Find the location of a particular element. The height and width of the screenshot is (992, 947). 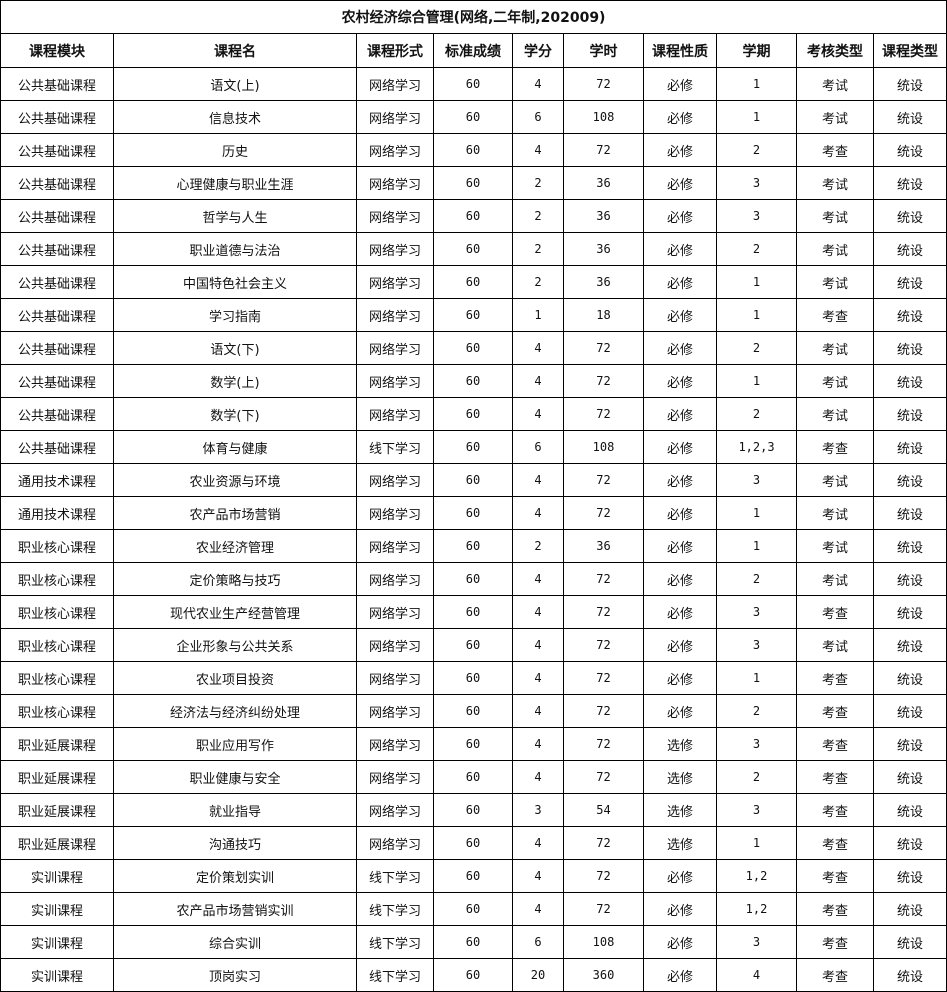

table-row: 公共基础课程 历史 网络学习 60 4 72 必修 2 考查 统设 is located at coordinates (473, 150).